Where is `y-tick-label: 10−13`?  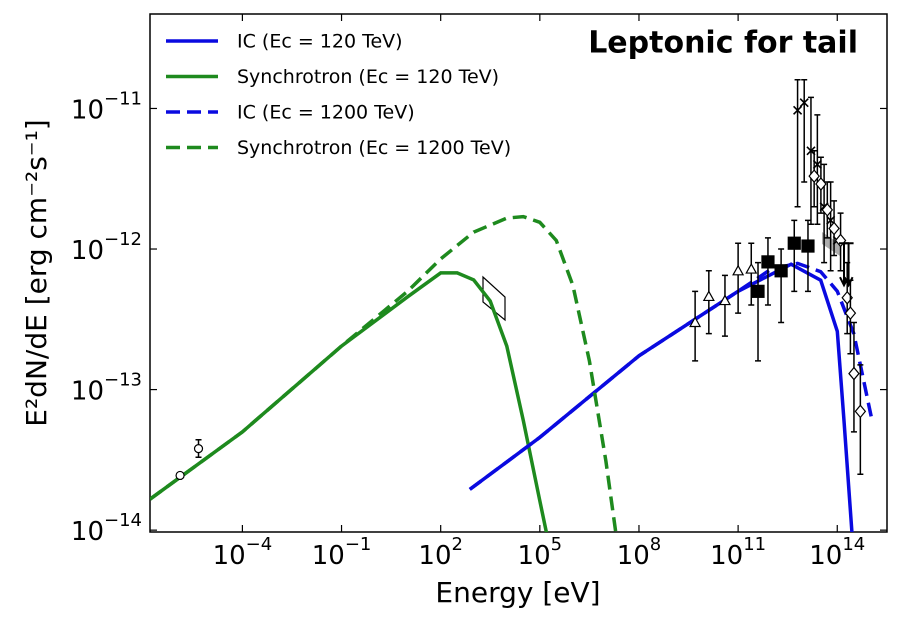 y-tick-label: 10−13 is located at coordinates (106, 388).